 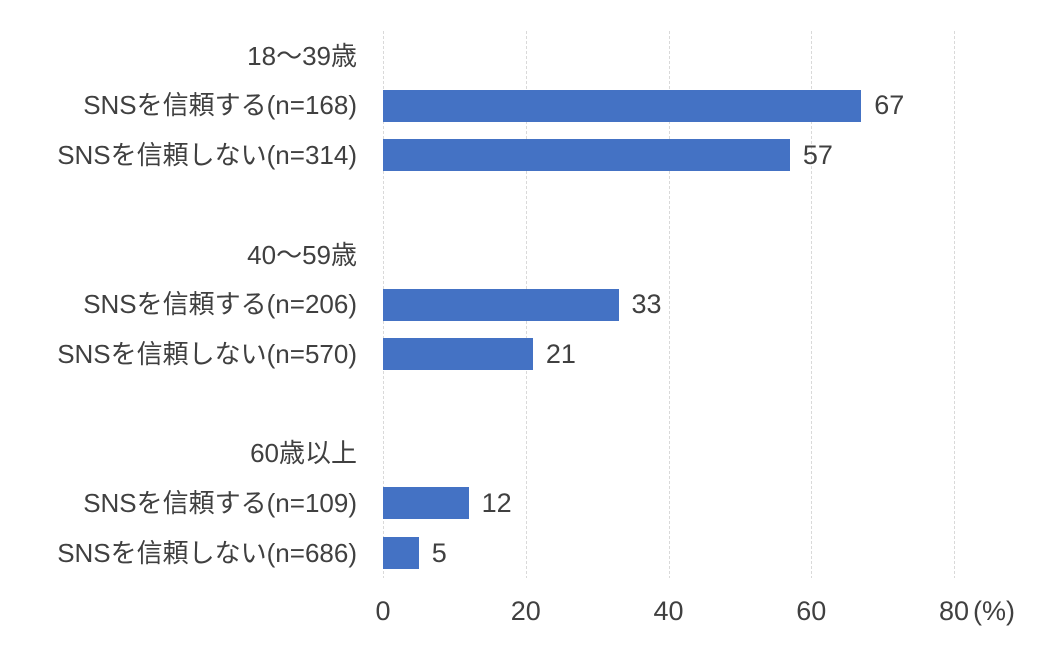 I want to click on bar-row: SNSを信頼する(n=168) 67, so click(x=477, y=106).